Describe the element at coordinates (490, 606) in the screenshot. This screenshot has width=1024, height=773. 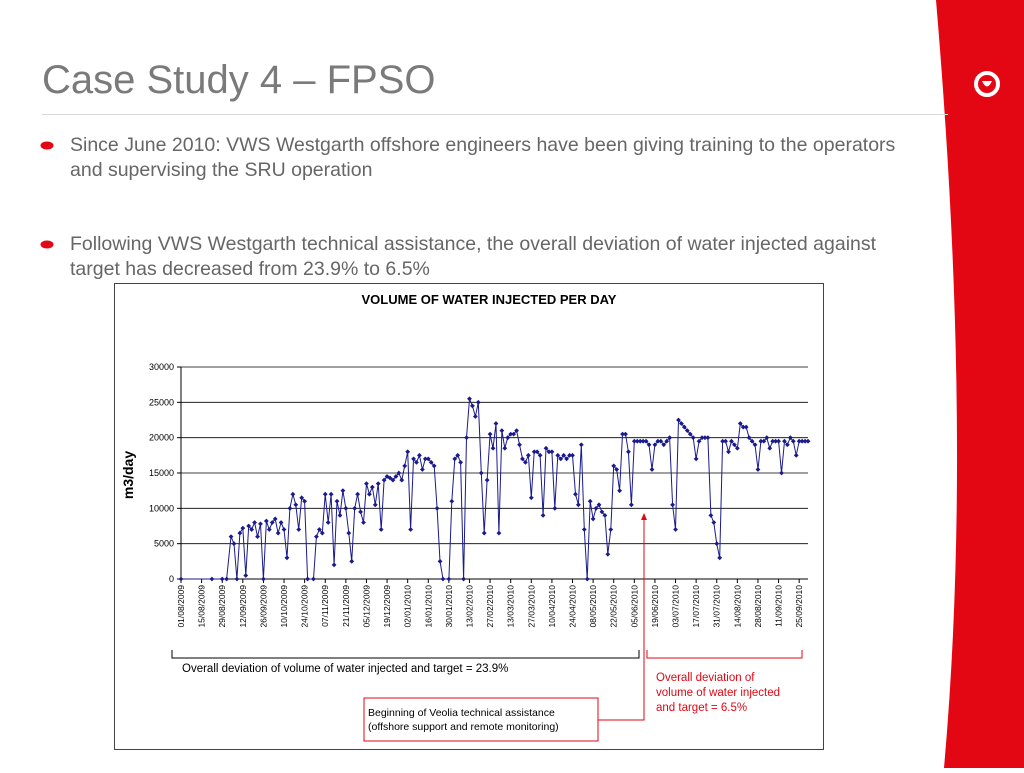
I see `x-tick-label: 27/02/2010` at that location.